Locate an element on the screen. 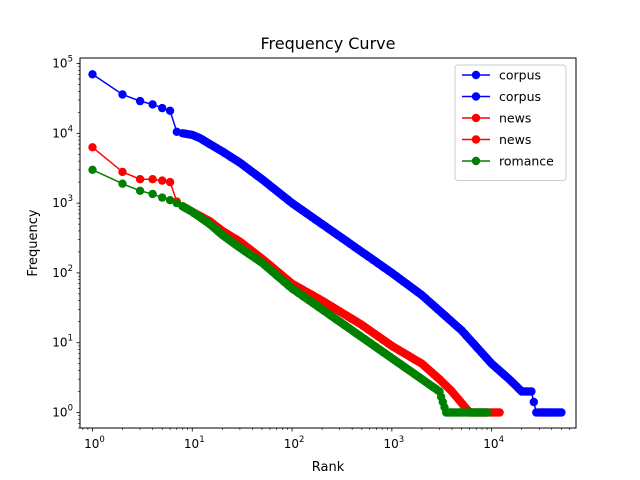  legend-box is located at coordinates (510, 122).